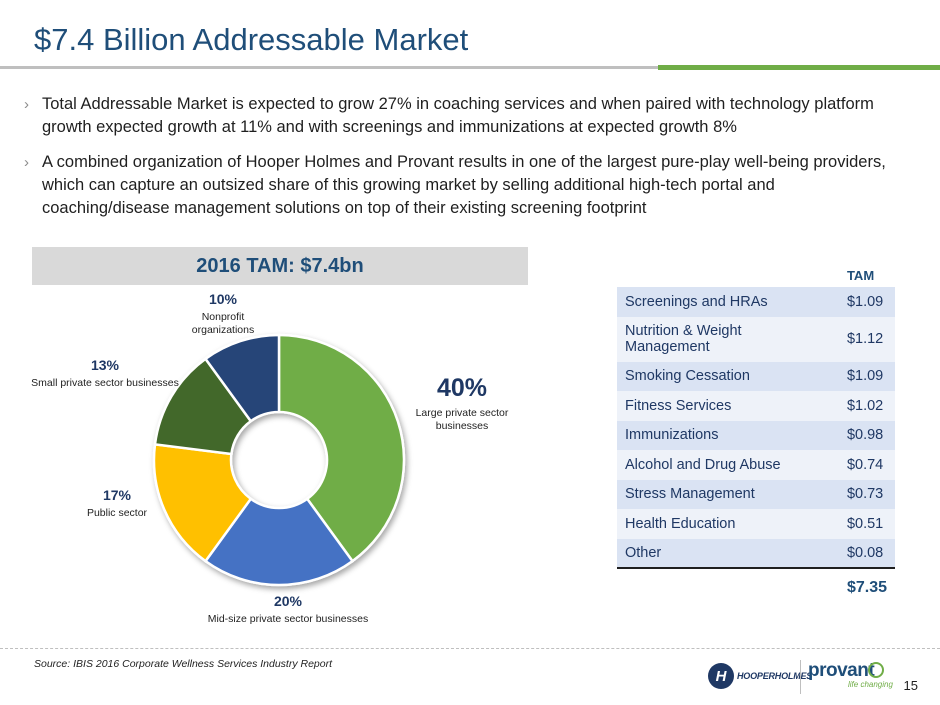  What do you see at coordinates (876, 670) in the screenshot?
I see `provant-swoosh-icon` at bounding box center [876, 670].